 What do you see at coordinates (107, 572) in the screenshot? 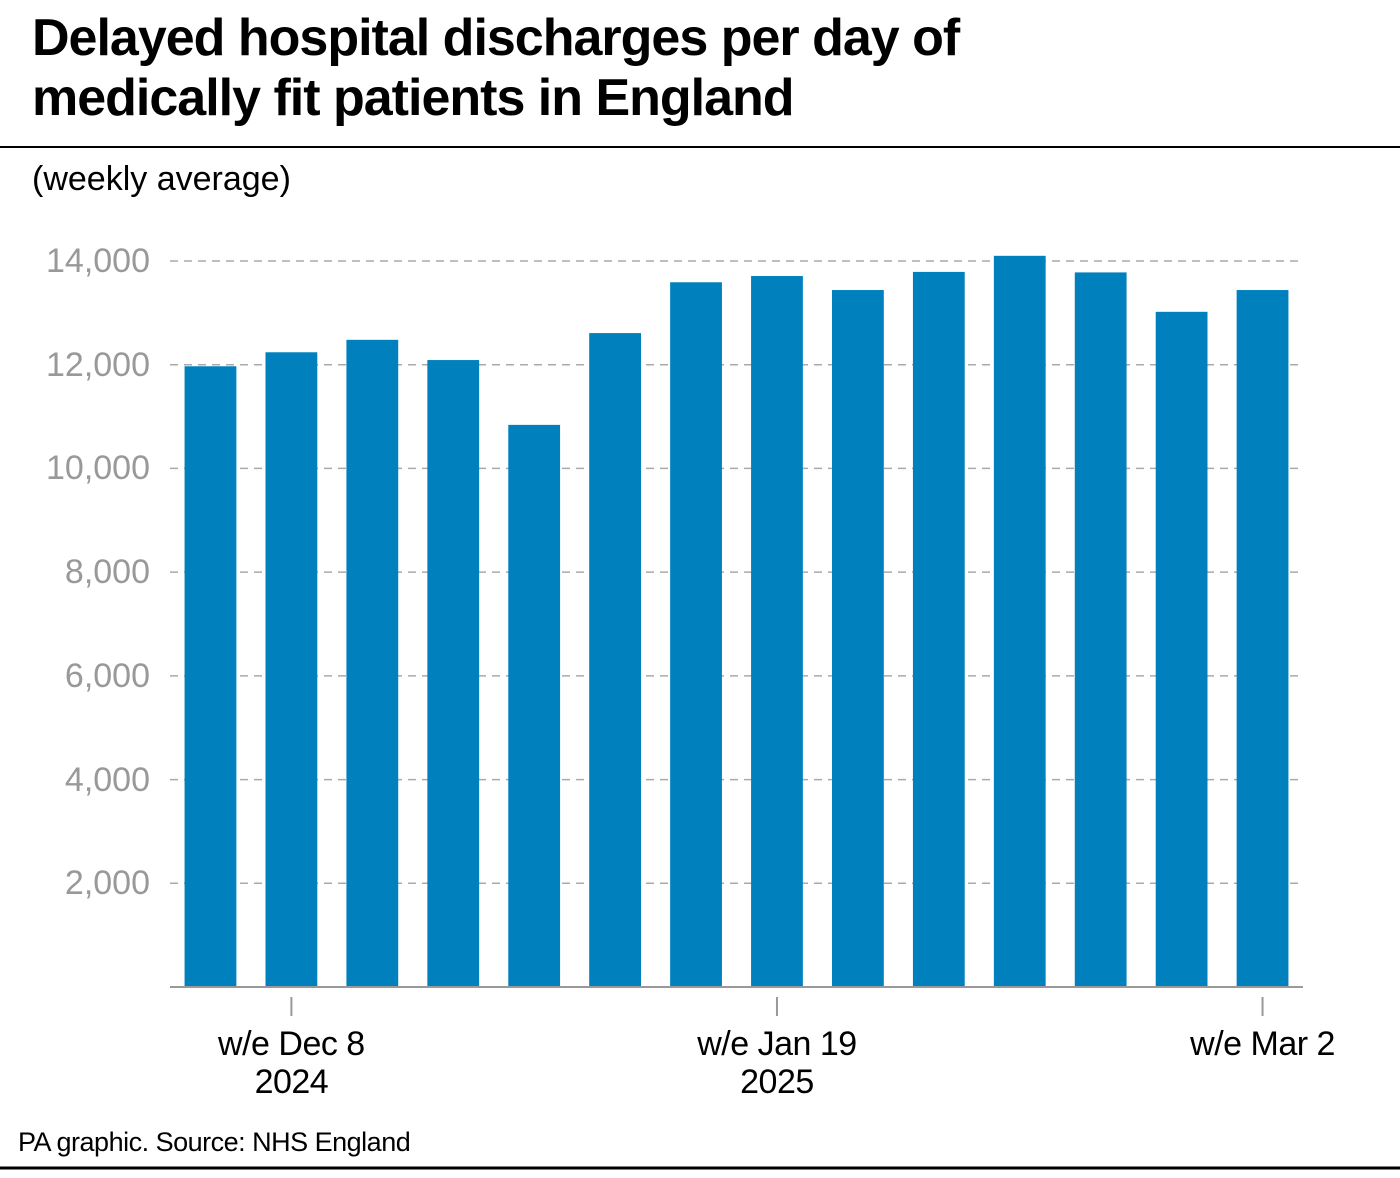
I see `y-tick-label: 8,000` at bounding box center [107, 572].